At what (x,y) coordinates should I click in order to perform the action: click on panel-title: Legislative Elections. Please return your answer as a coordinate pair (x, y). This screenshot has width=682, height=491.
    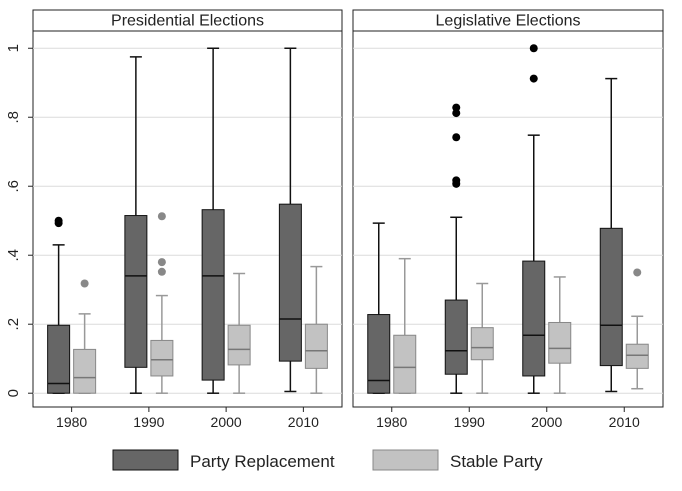
    Looking at the image, I should click on (508, 21).